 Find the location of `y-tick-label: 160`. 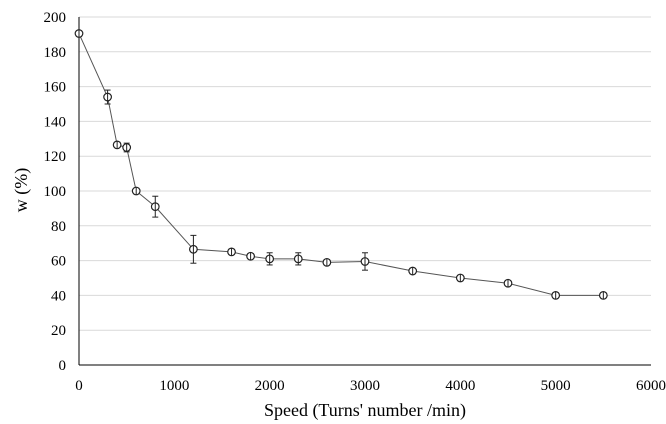

y-tick-label: 160 is located at coordinates (55, 88).